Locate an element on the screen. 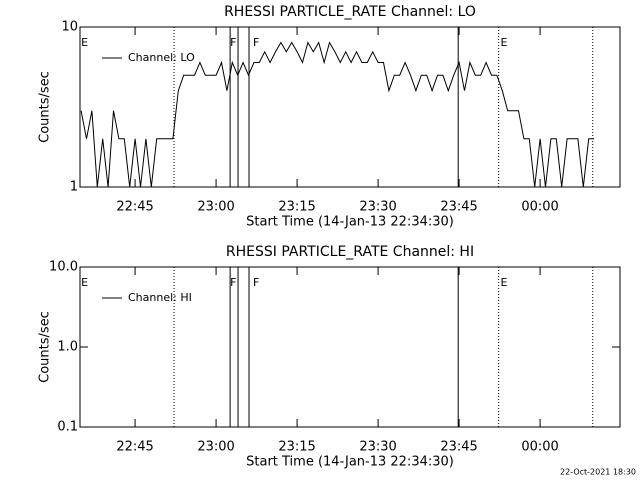 The width and height of the screenshot is (640, 480). footer: 22-Oct-2021 18:30 is located at coordinates (598, 472).